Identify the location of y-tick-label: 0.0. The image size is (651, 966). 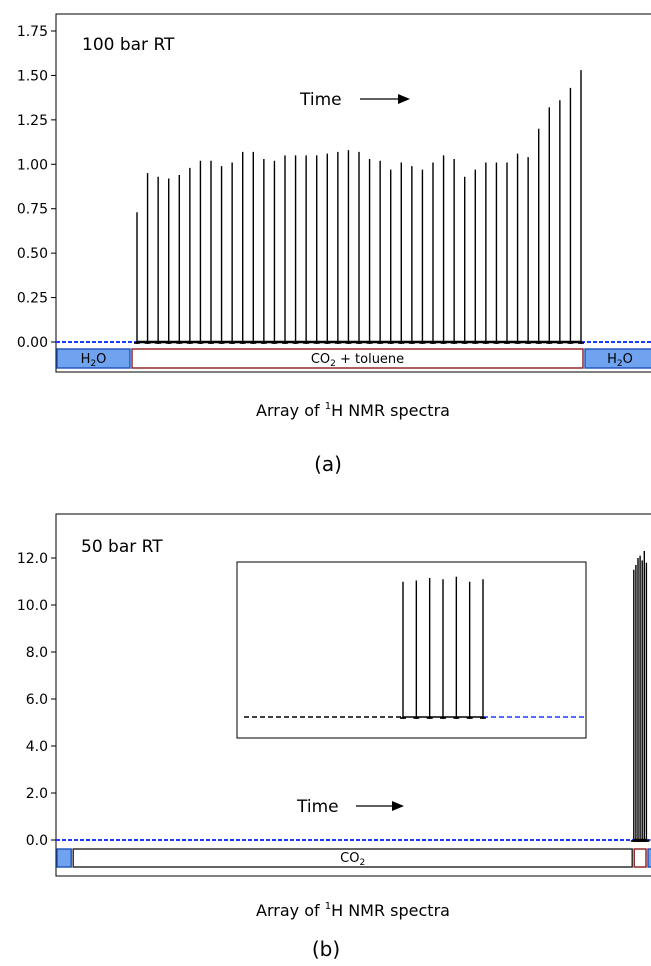
(37, 841).